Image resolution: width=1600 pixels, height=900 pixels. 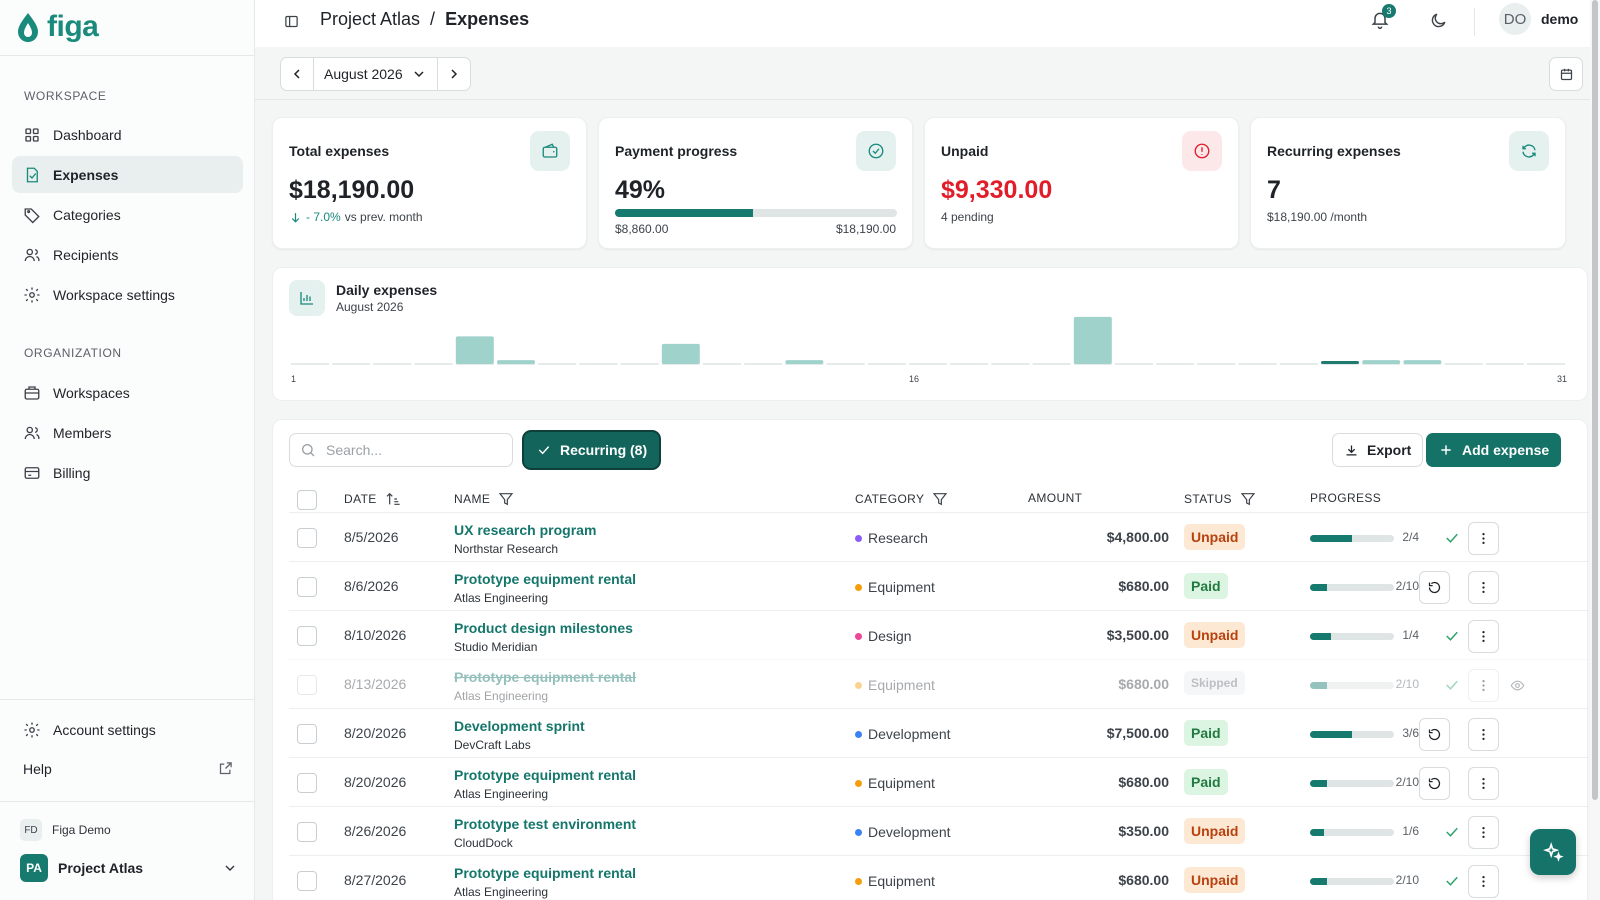 I want to click on column-header-name: NAME, so click(x=484, y=499).